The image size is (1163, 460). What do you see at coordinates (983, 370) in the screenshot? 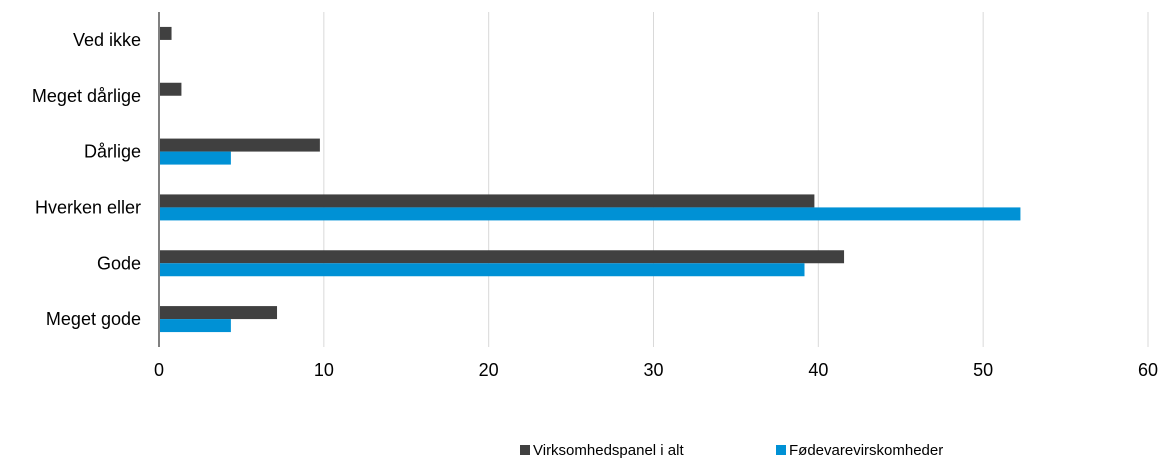
I see `x-tick-label: 50` at bounding box center [983, 370].